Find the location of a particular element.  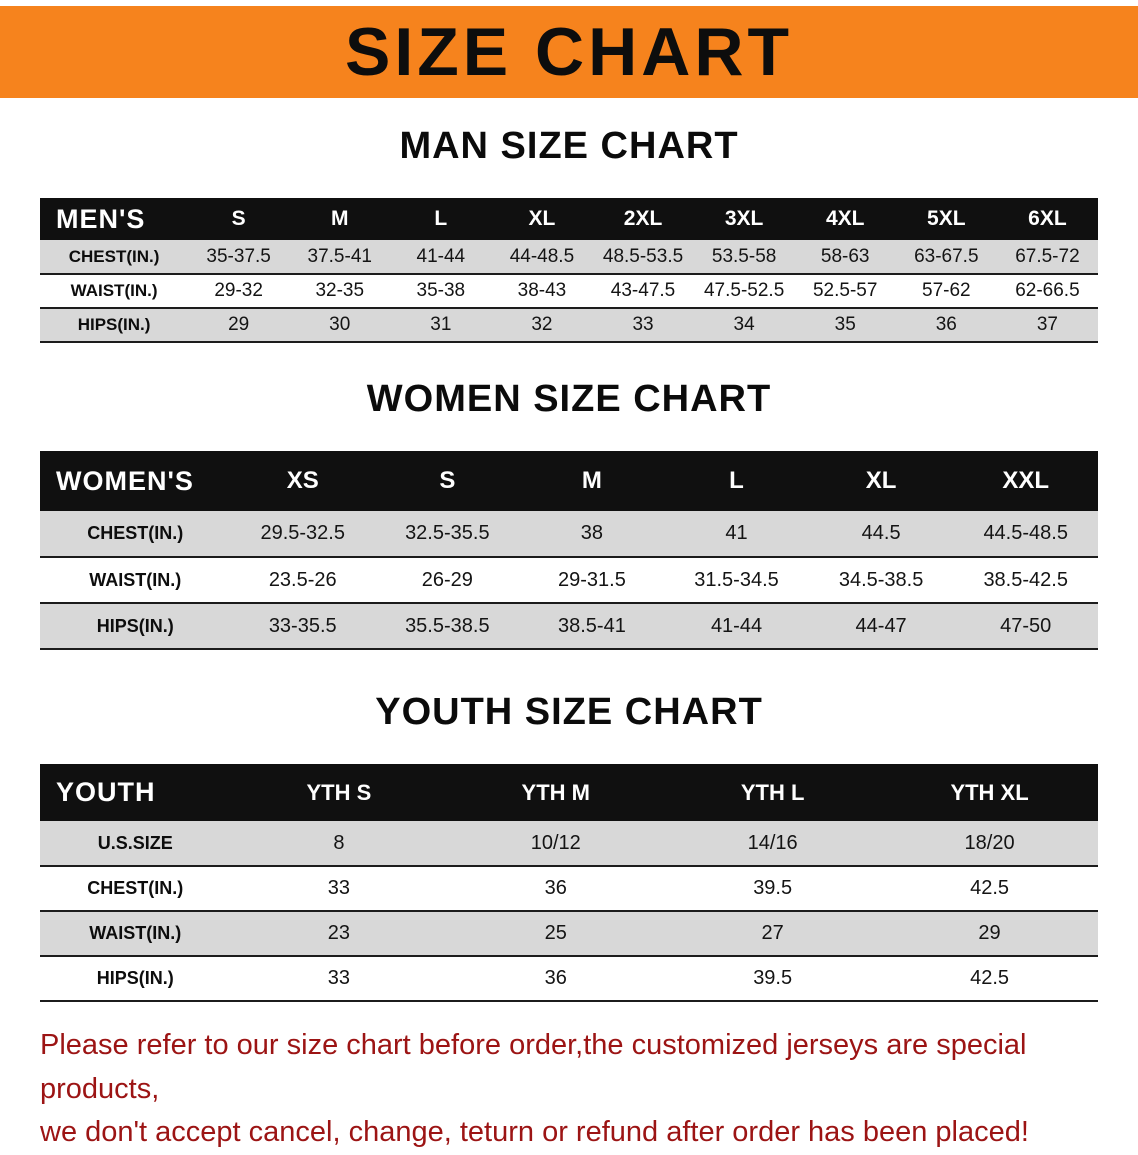

column-header-cell: 2XL is located at coordinates (643, 219).